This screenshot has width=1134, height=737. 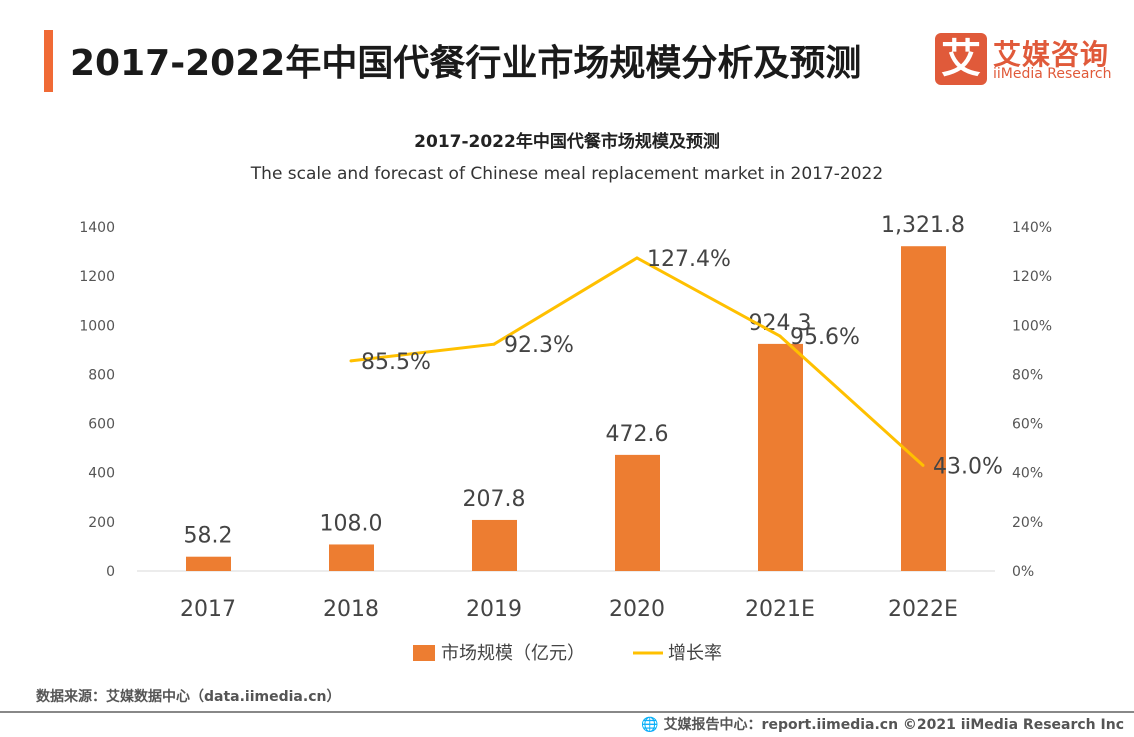 I want to click on line-data-label: 95.6%, so click(x=825, y=337).